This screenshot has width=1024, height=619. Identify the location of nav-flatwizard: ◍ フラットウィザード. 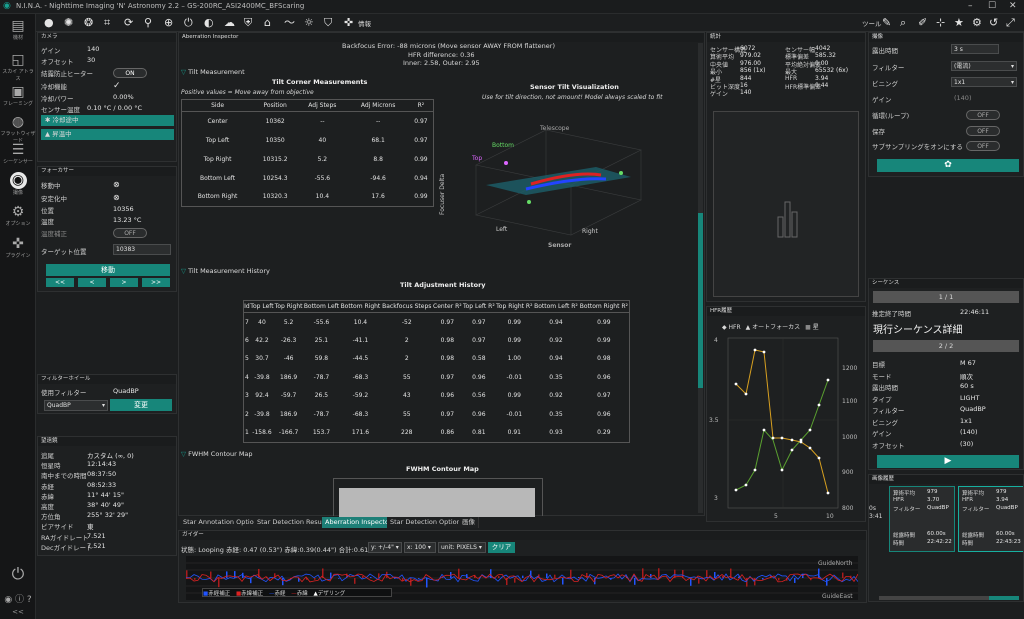
(18, 129).